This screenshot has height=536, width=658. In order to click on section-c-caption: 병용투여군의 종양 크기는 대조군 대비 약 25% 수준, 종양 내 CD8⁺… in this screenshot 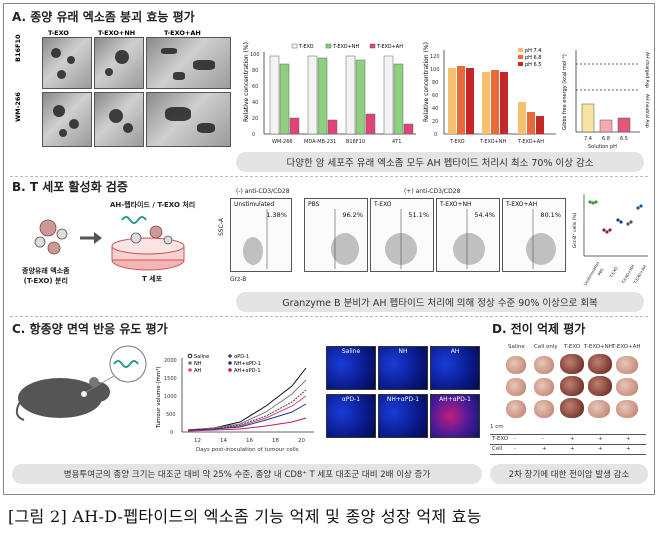, I will do `click(247, 474)`.